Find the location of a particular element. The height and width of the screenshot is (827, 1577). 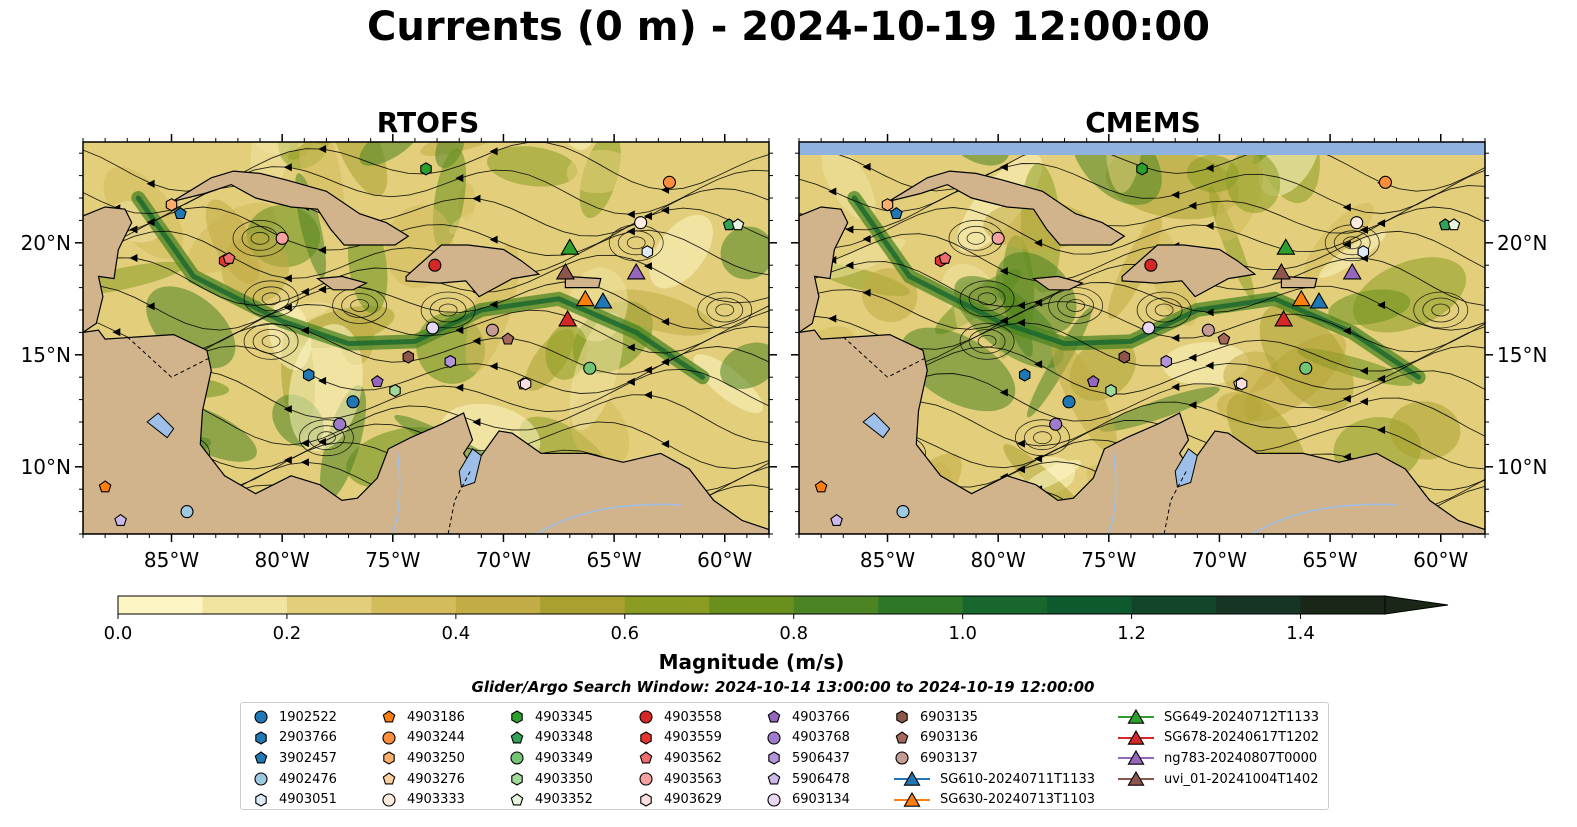

legend-label: 4903563 is located at coordinates (693, 779).